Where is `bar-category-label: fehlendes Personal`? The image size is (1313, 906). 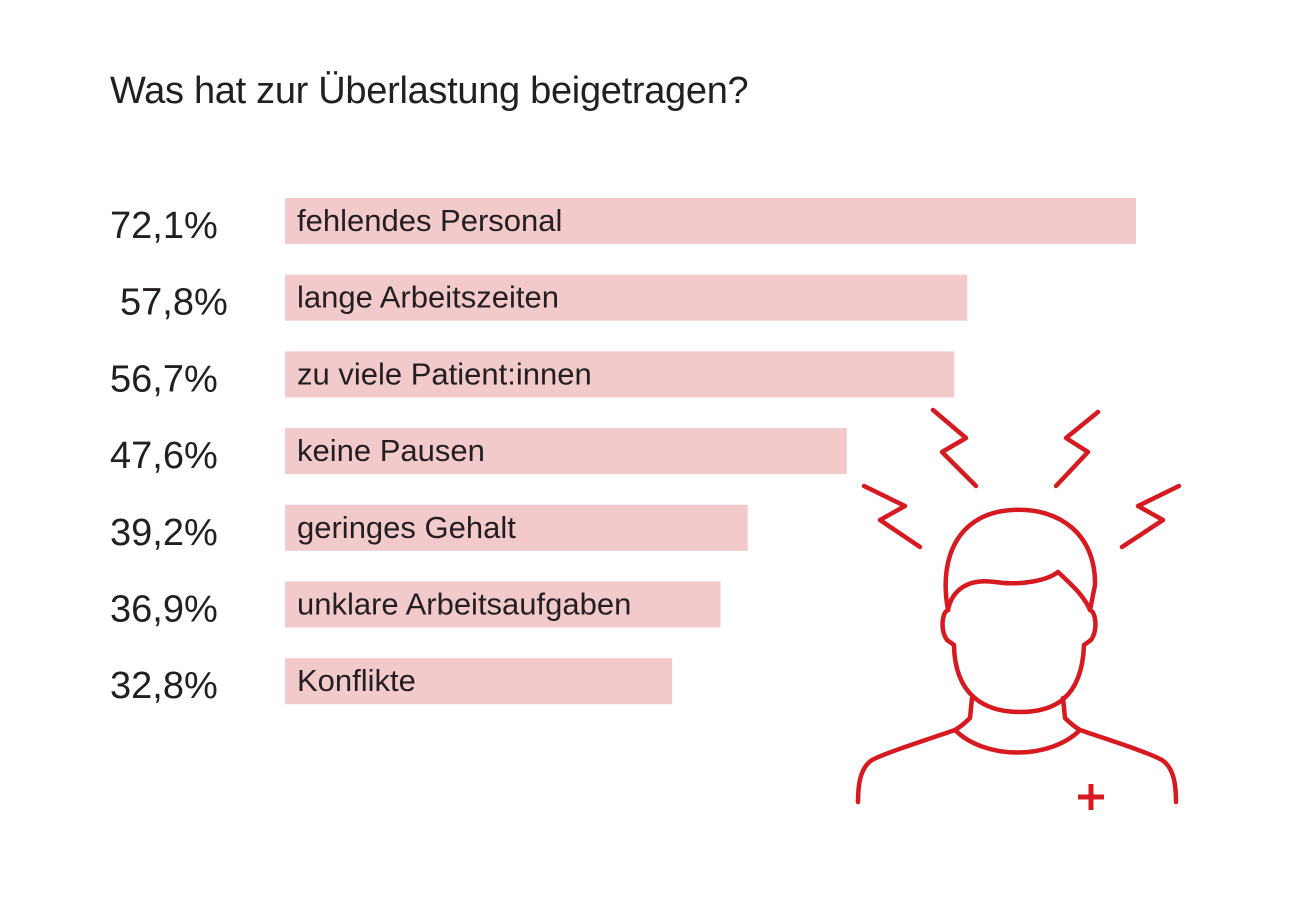 bar-category-label: fehlendes Personal is located at coordinates (429, 220).